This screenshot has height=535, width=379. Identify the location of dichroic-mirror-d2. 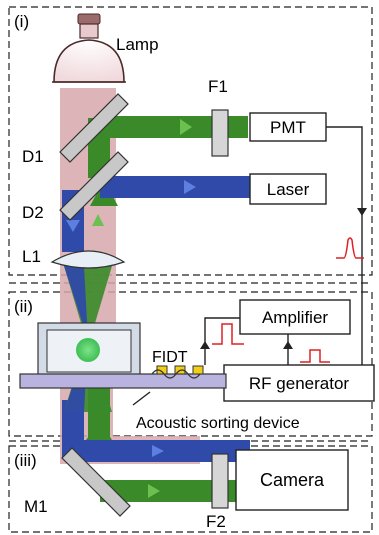
(94, 186).